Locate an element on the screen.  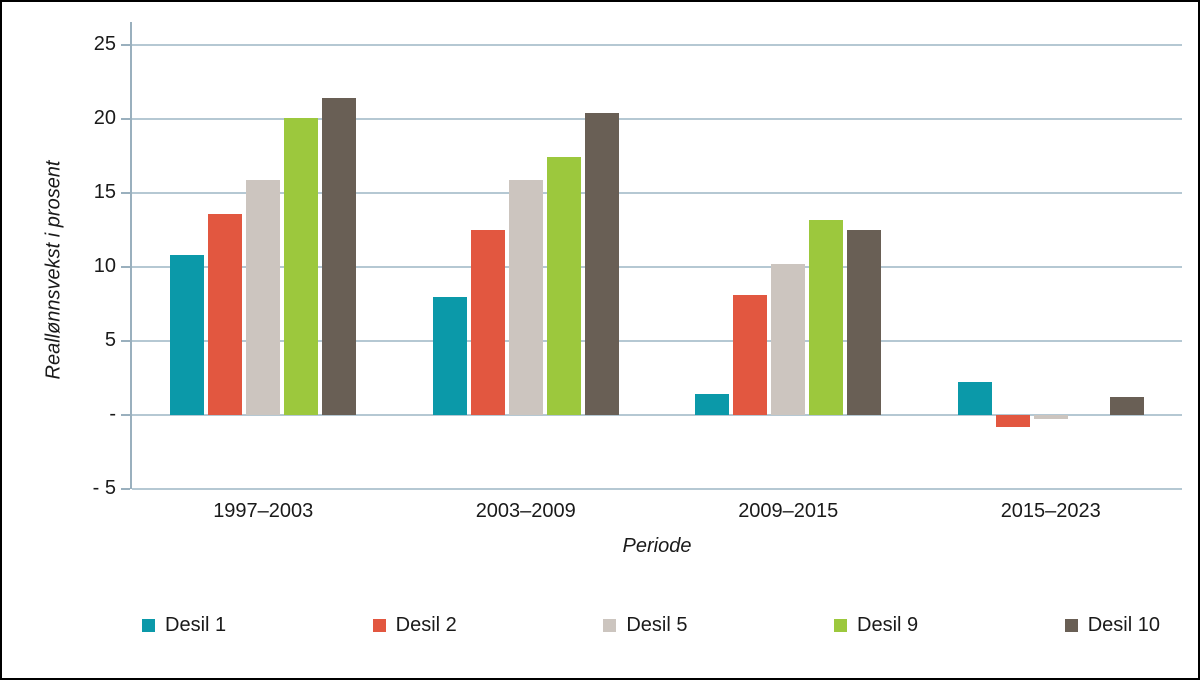
bar-desil-10-2003–2009 is located at coordinates (601, 264).